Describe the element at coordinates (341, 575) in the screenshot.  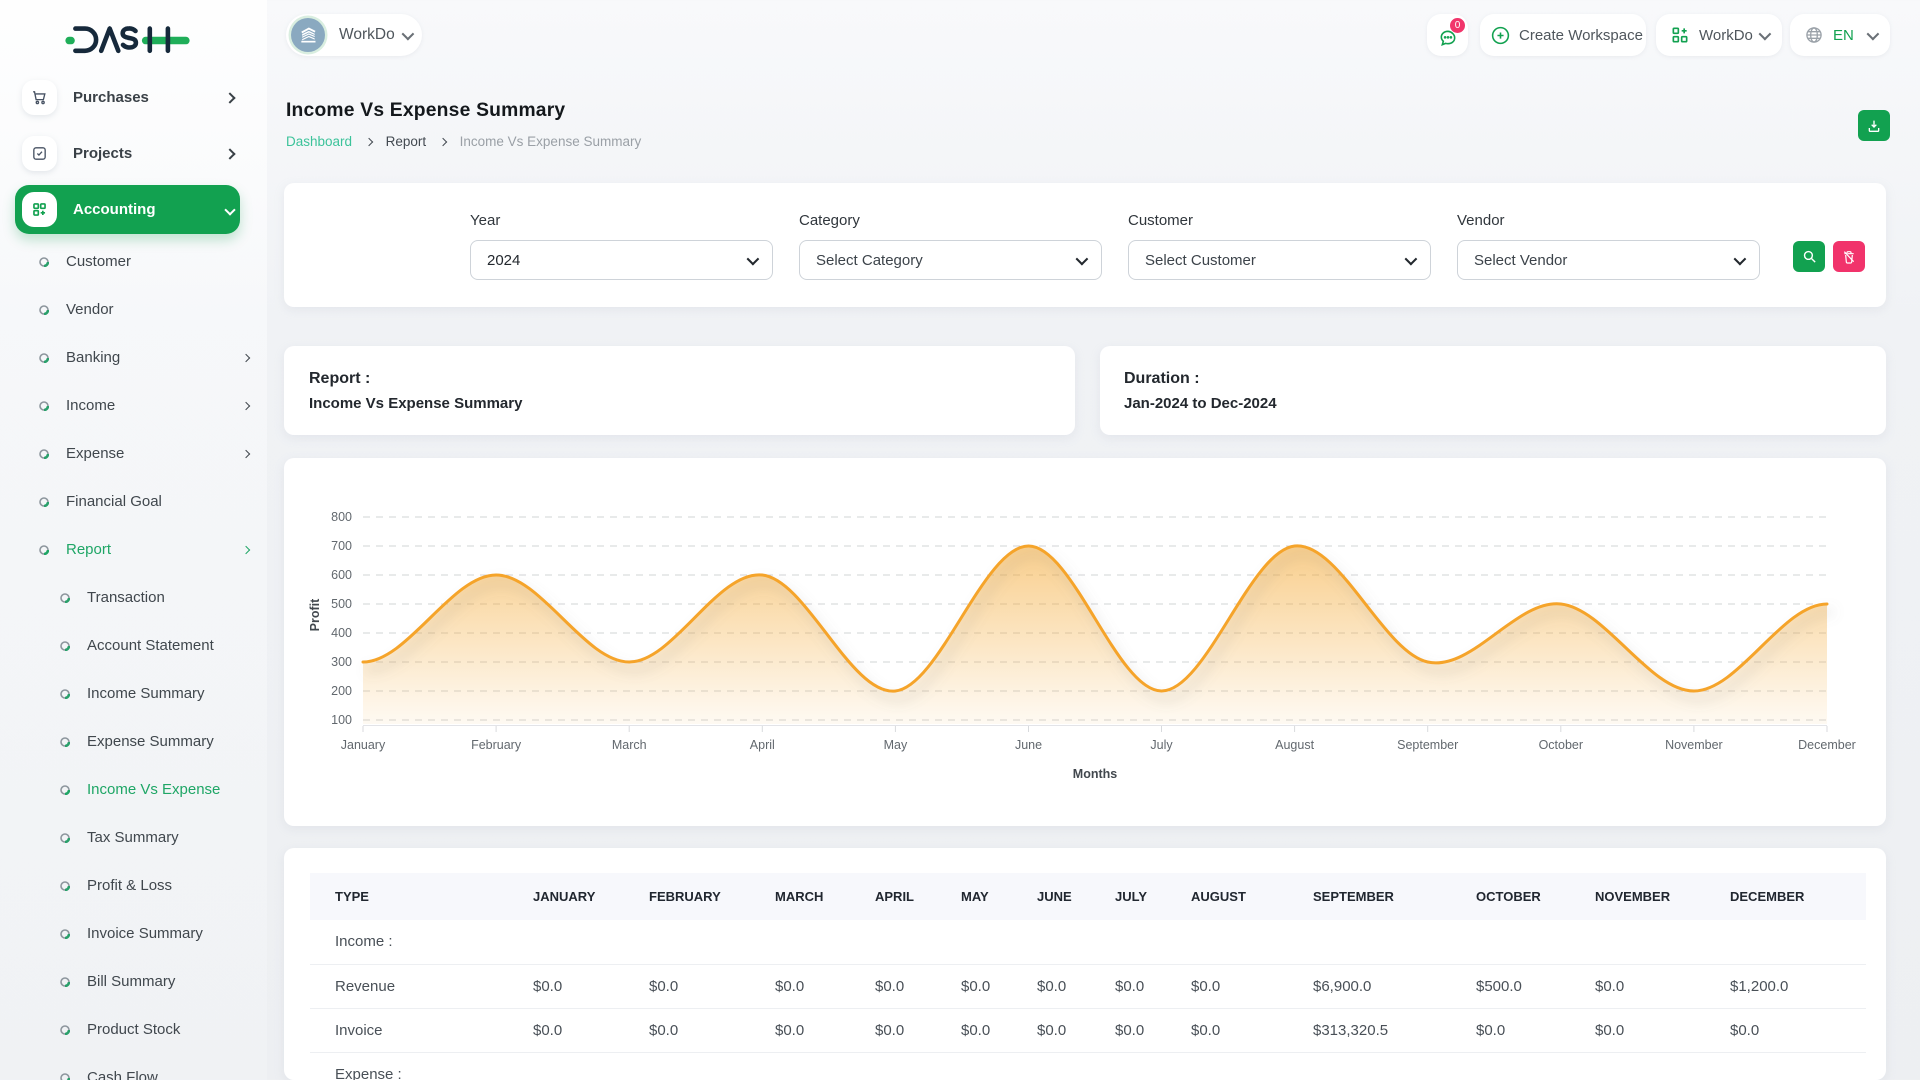
I see `svg-text: 600` at that location.